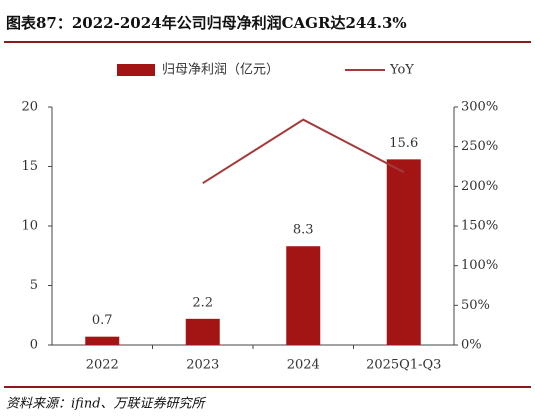 This screenshot has width=535, height=419. Describe the element at coordinates (106, 404) in the screenshot. I see `source: 资料来源：ifind、万联证券研究所` at that location.